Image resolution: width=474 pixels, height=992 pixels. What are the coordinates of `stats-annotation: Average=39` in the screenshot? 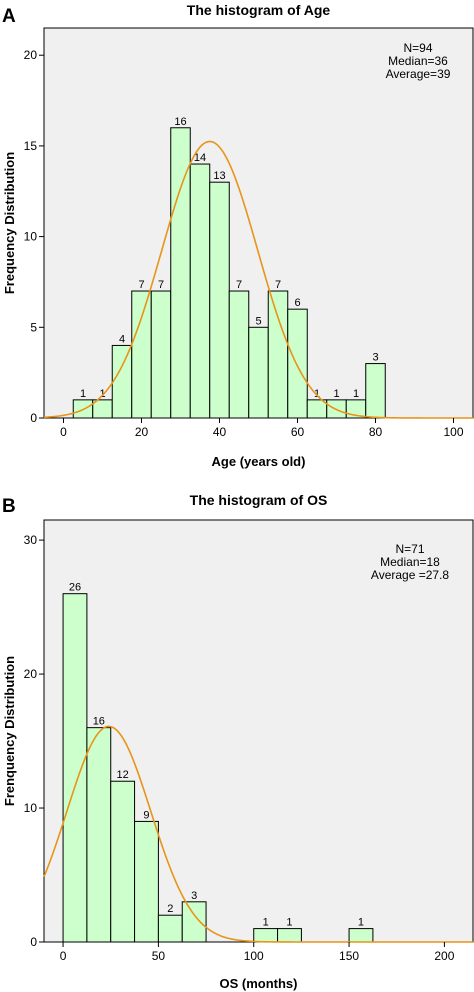 It's located at (418, 74).